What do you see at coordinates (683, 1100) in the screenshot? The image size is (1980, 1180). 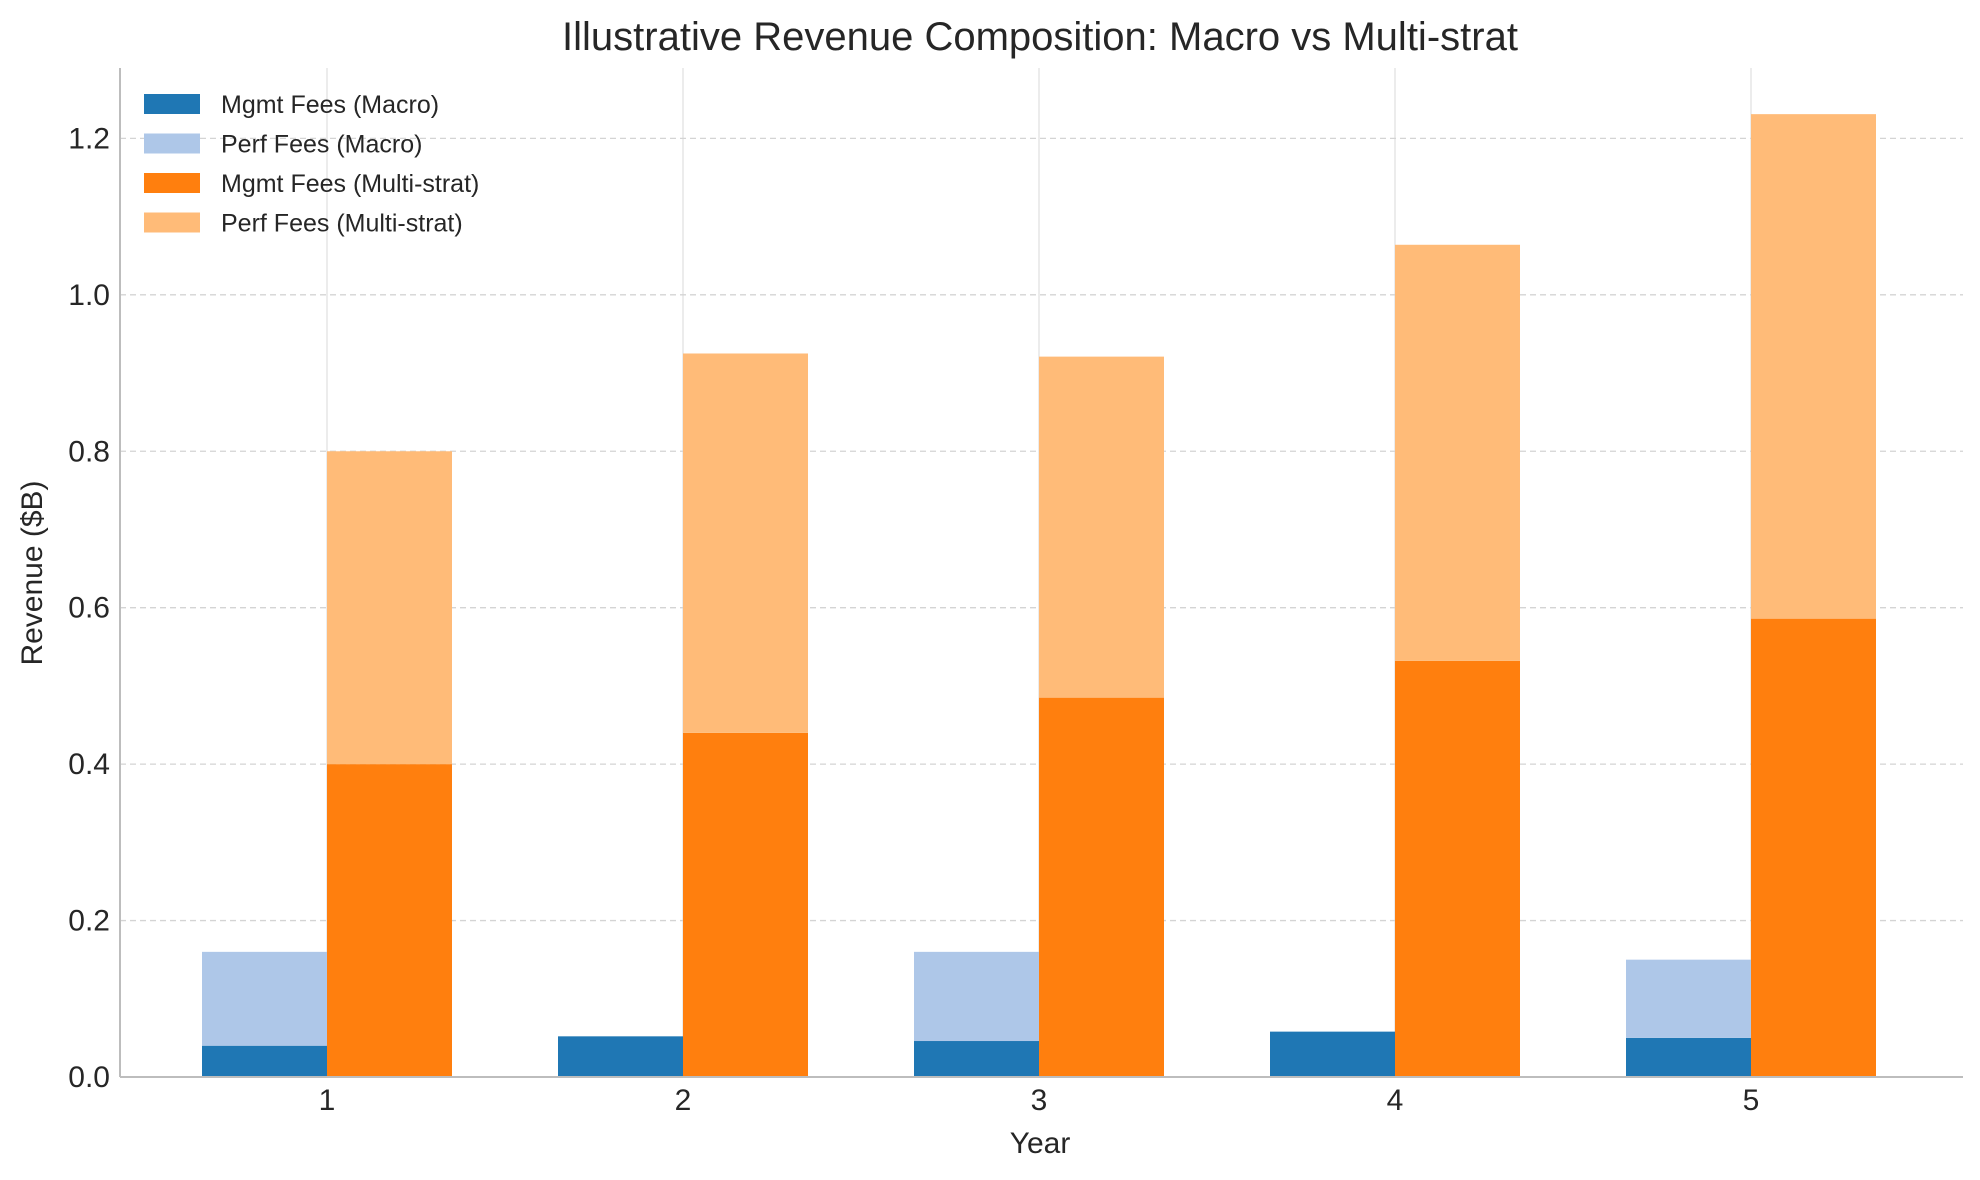 I see `x-tick-label: 2` at bounding box center [683, 1100].